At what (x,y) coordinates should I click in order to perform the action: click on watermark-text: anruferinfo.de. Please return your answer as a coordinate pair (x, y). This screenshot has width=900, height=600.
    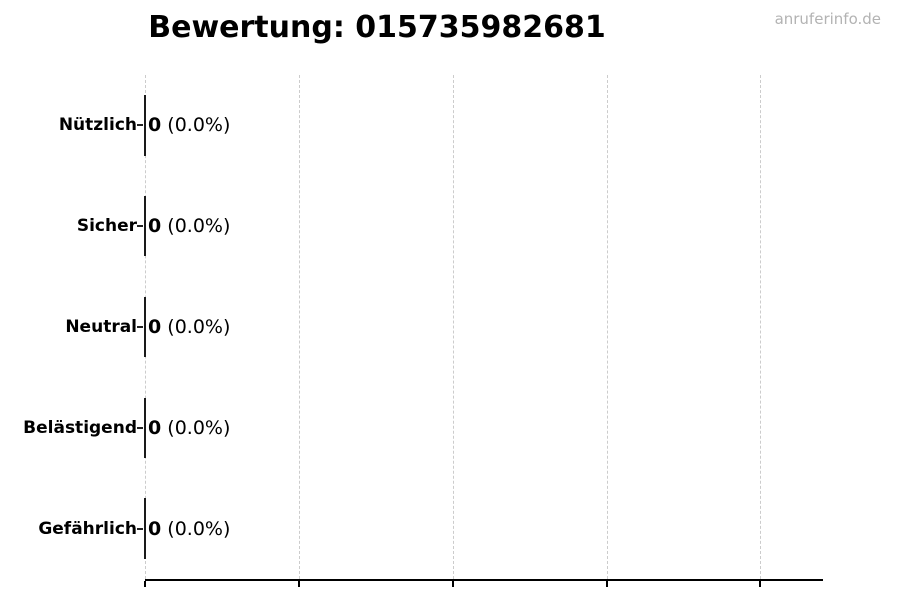
    Looking at the image, I should click on (827, 19).